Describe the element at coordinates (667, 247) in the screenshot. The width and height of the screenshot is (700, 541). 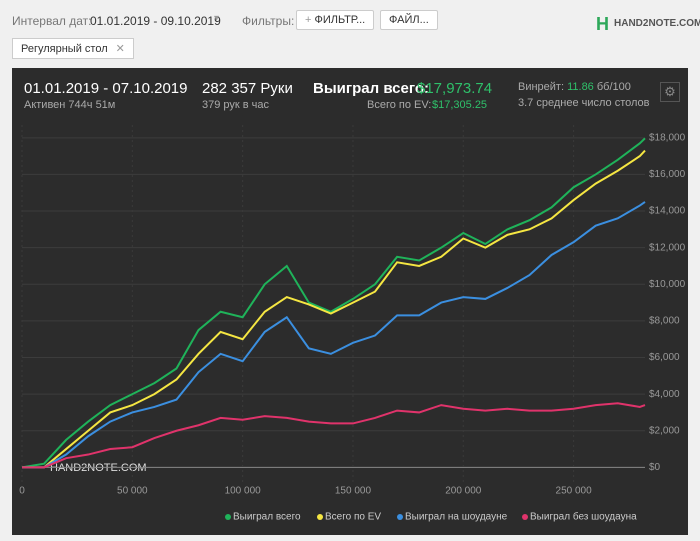
I see `y-tick-label: $12,000` at that location.